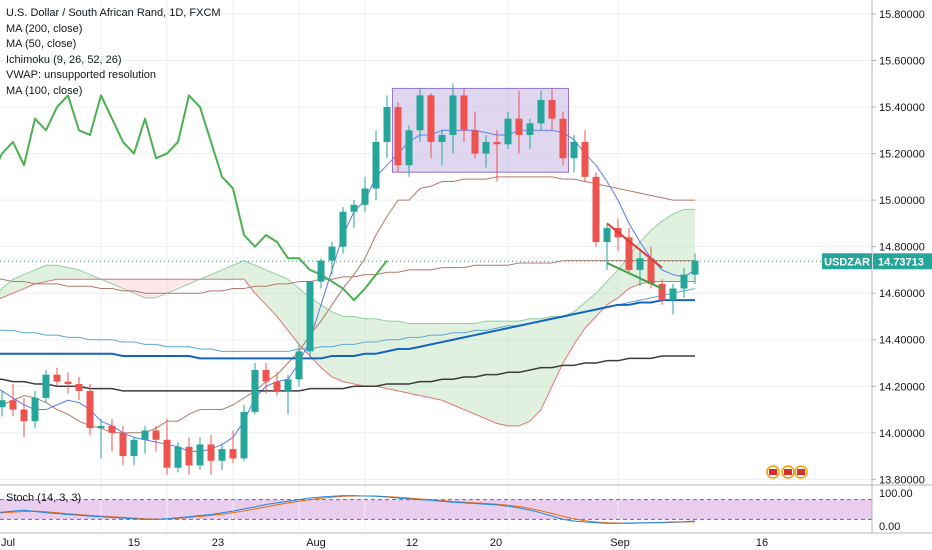 The height and width of the screenshot is (550, 932). What do you see at coordinates (466, 541) in the screenshot?
I see `time-axis` at bounding box center [466, 541].